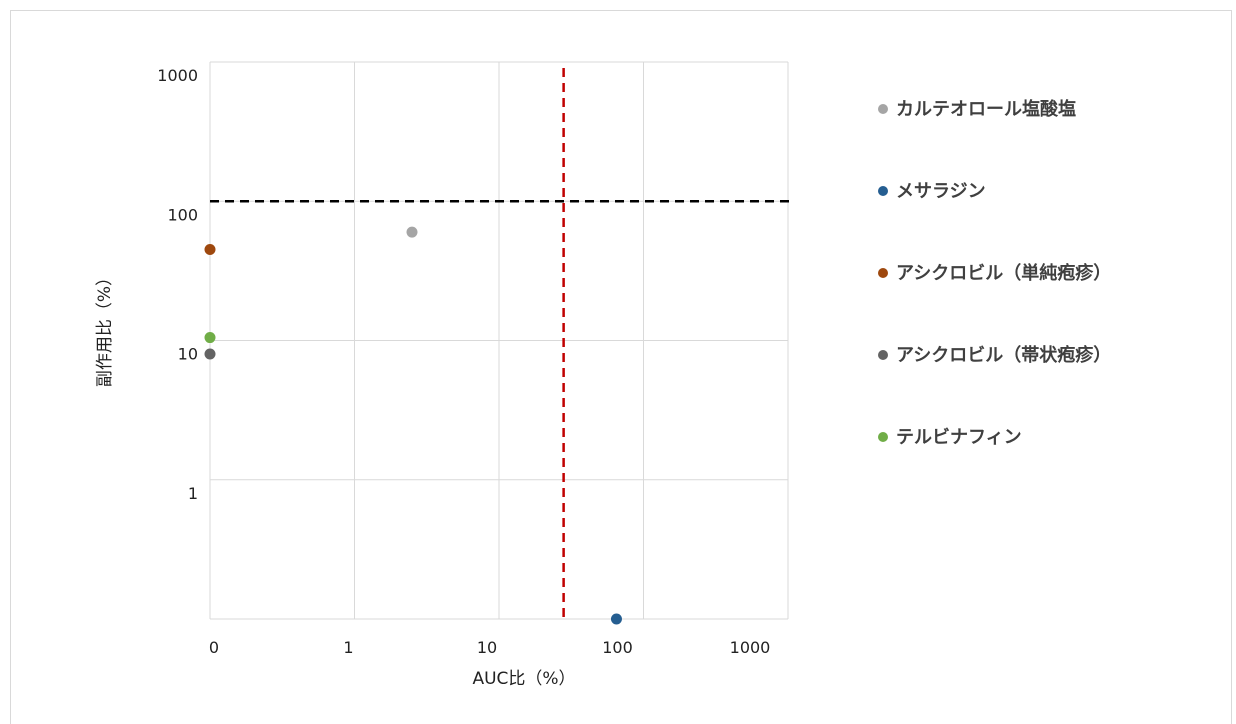 Image resolution: width=1236 pixels, height=724 pixels. I want to click on x-axis-label: AUC比（%）, so click(523, 679).